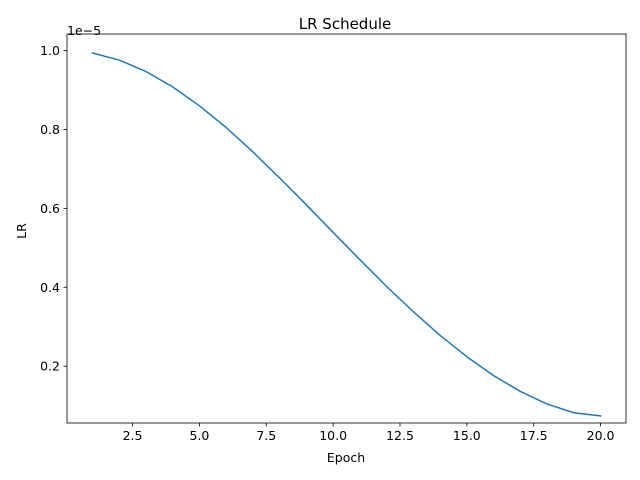  Describe the element at coordinates (21, 231) in the screenshot. I see `y-axis-label: LR` at that location.